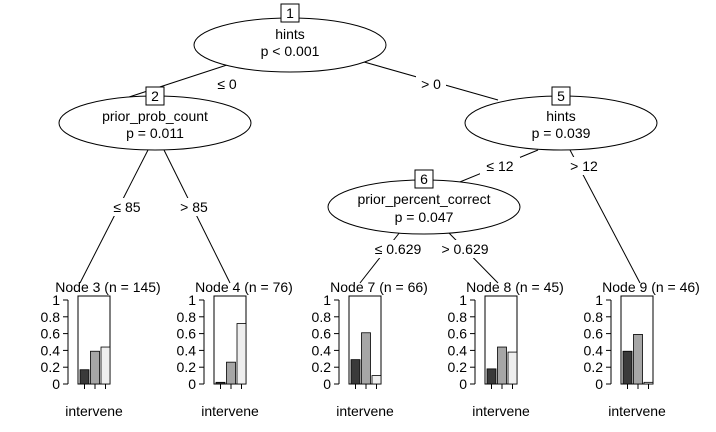  What do you see at coordinates (561, 96) in the screenshot?
I see `node-5-id: 5` at bounding box center [561, 96].